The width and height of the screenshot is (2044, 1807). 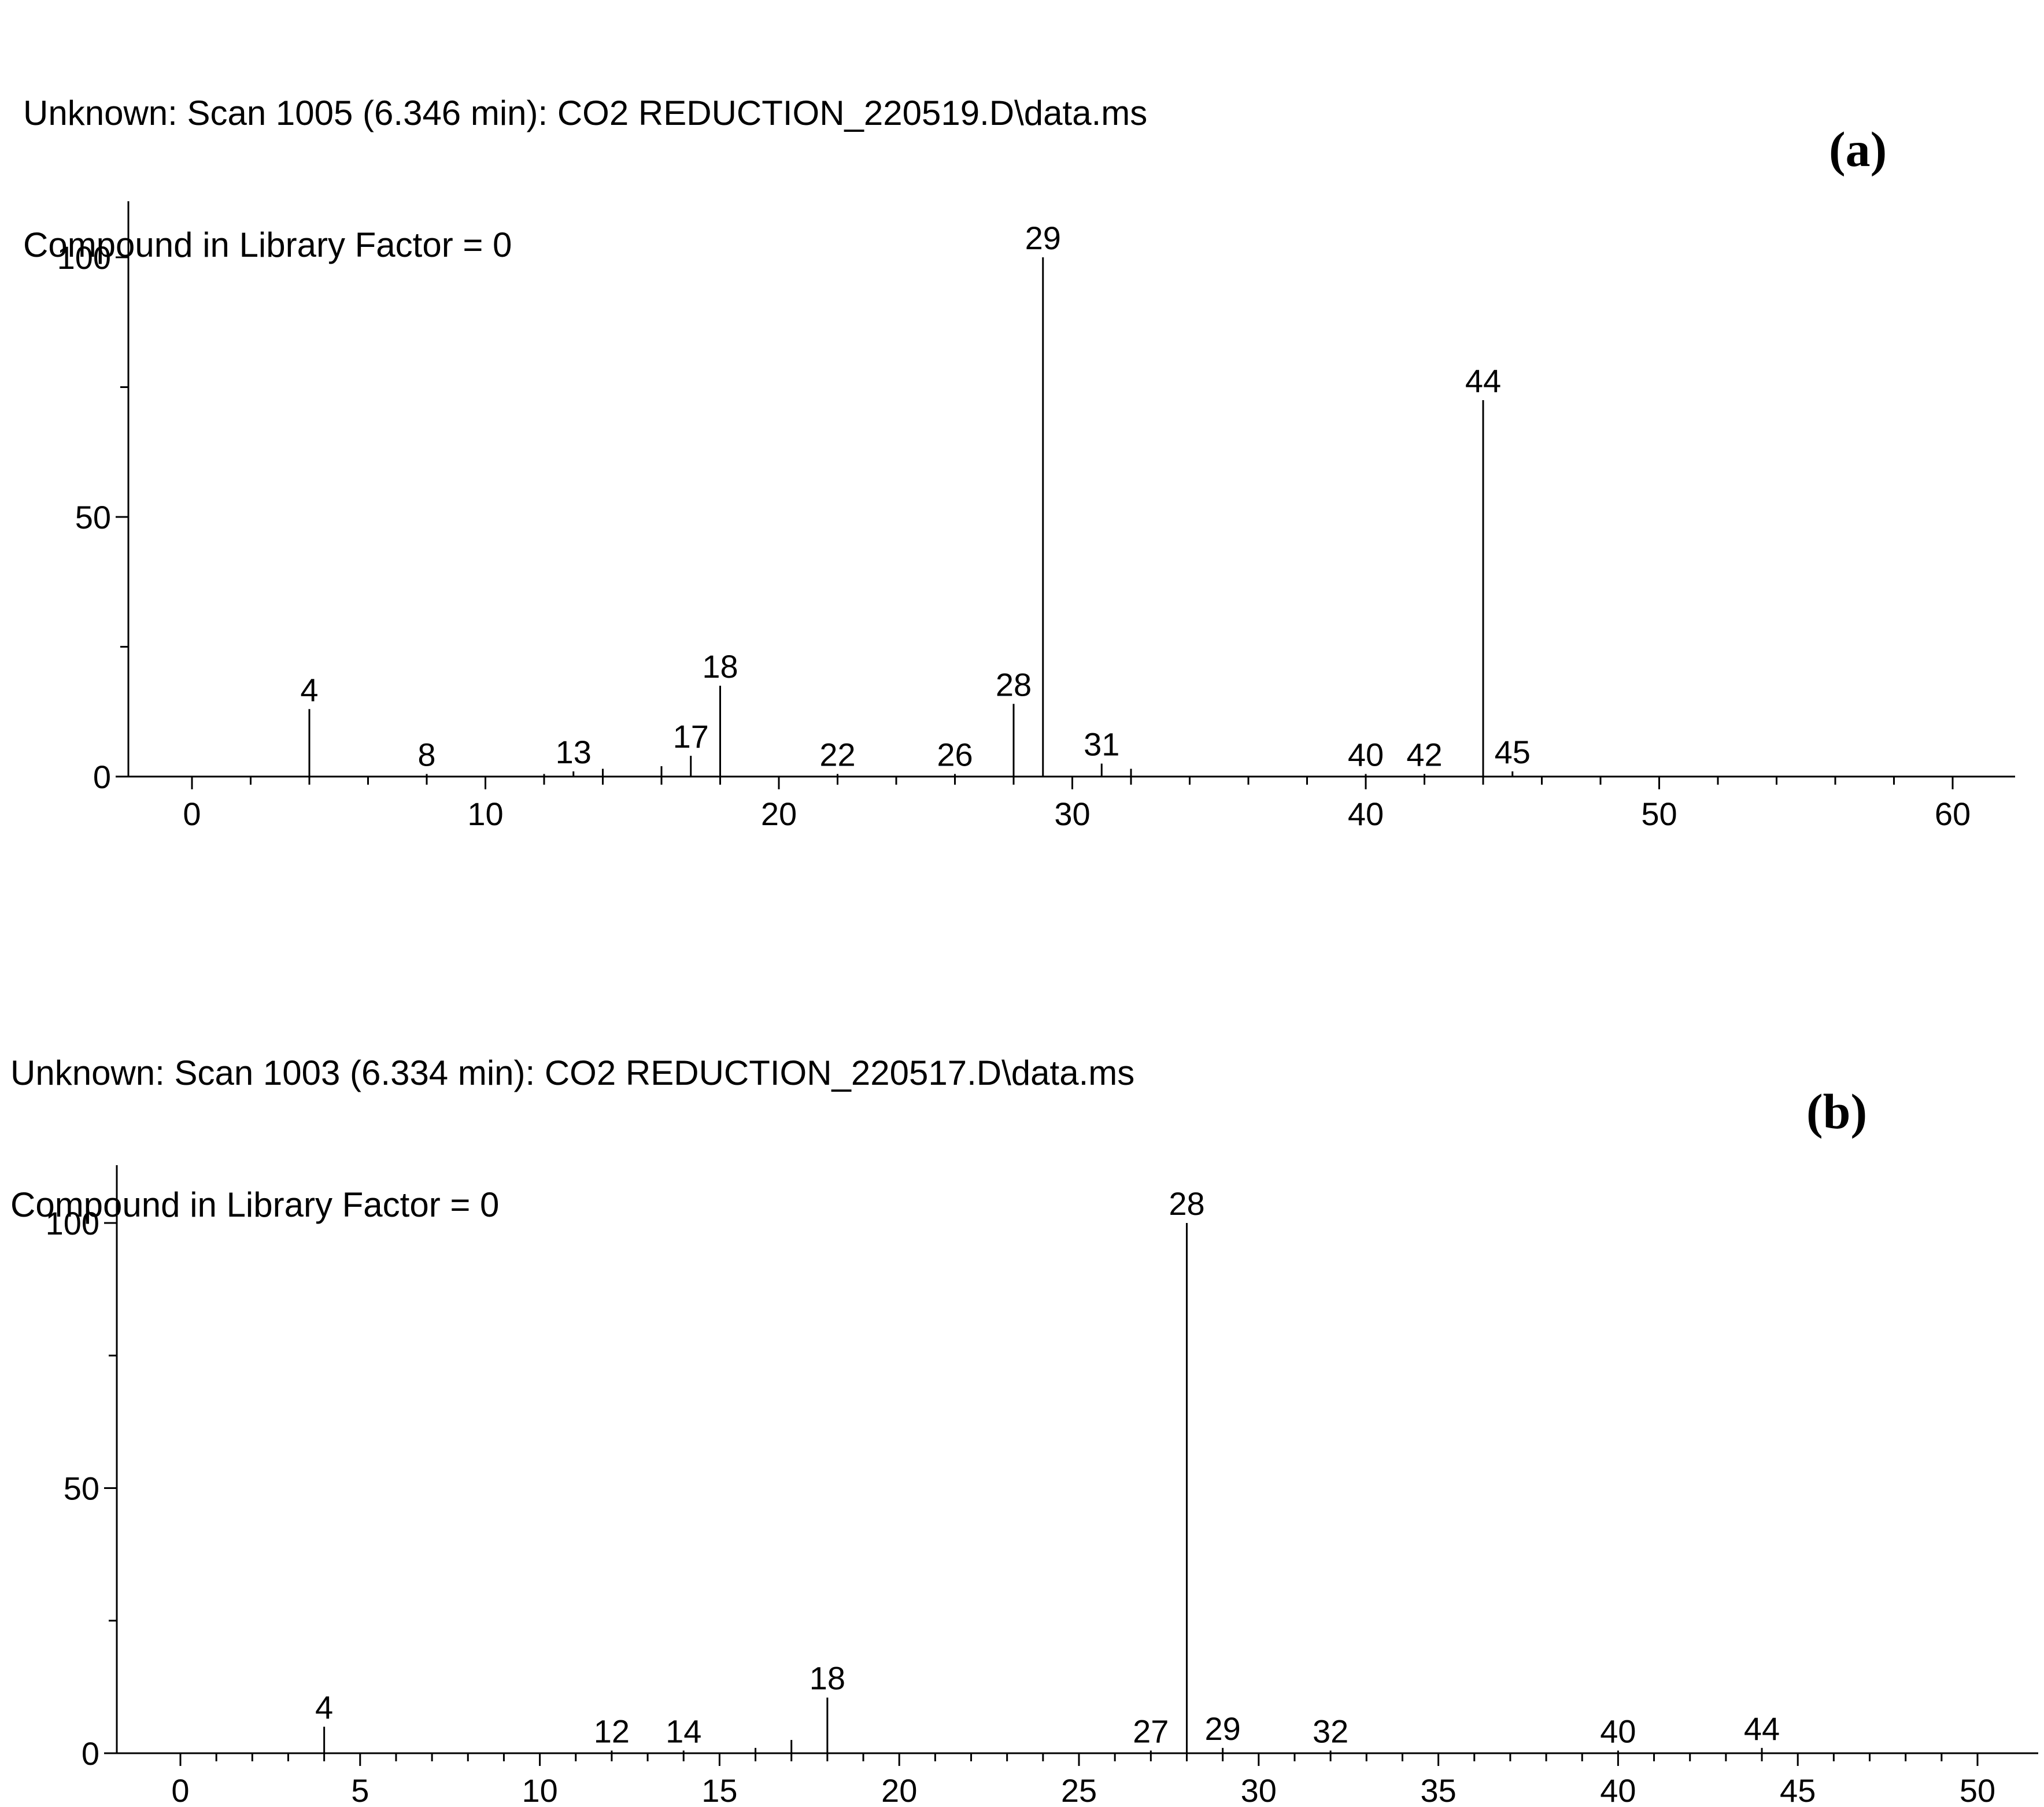 I want to click on peak-label-b-28: 28, so click(x=1186, y=1203).